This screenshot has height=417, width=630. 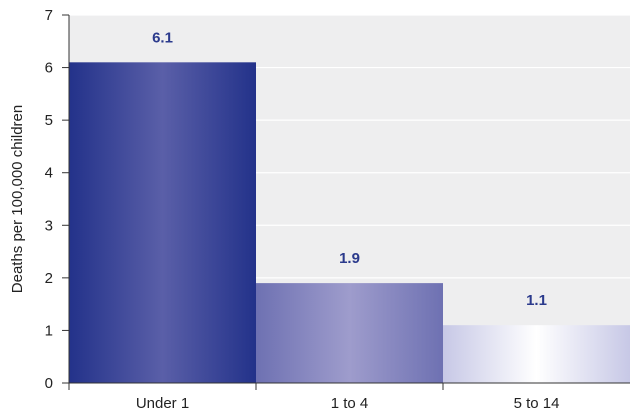 What do you see at coordinates (49, 383) in the screenshot?
I see `y-tick-label: 0` at bounding box center [49, 383].